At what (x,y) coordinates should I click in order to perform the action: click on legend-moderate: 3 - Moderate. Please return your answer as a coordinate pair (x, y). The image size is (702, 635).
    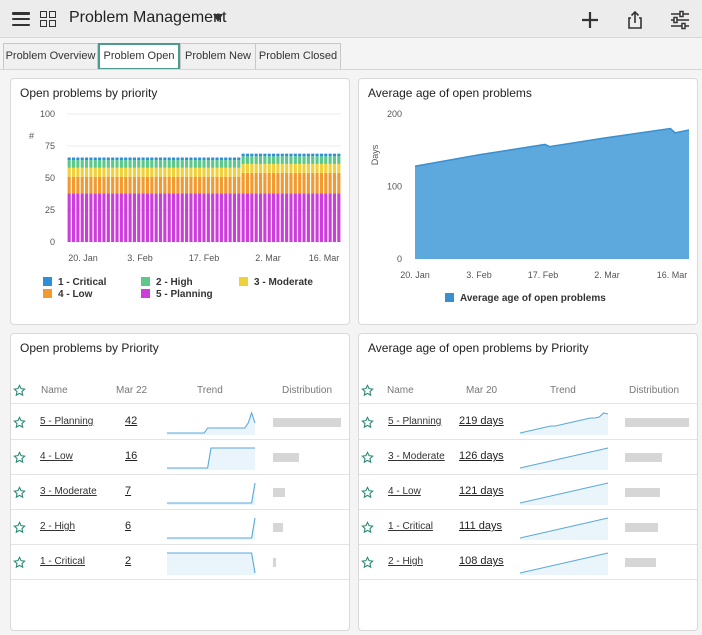
    Looking at the image, I should click on (276, 282).